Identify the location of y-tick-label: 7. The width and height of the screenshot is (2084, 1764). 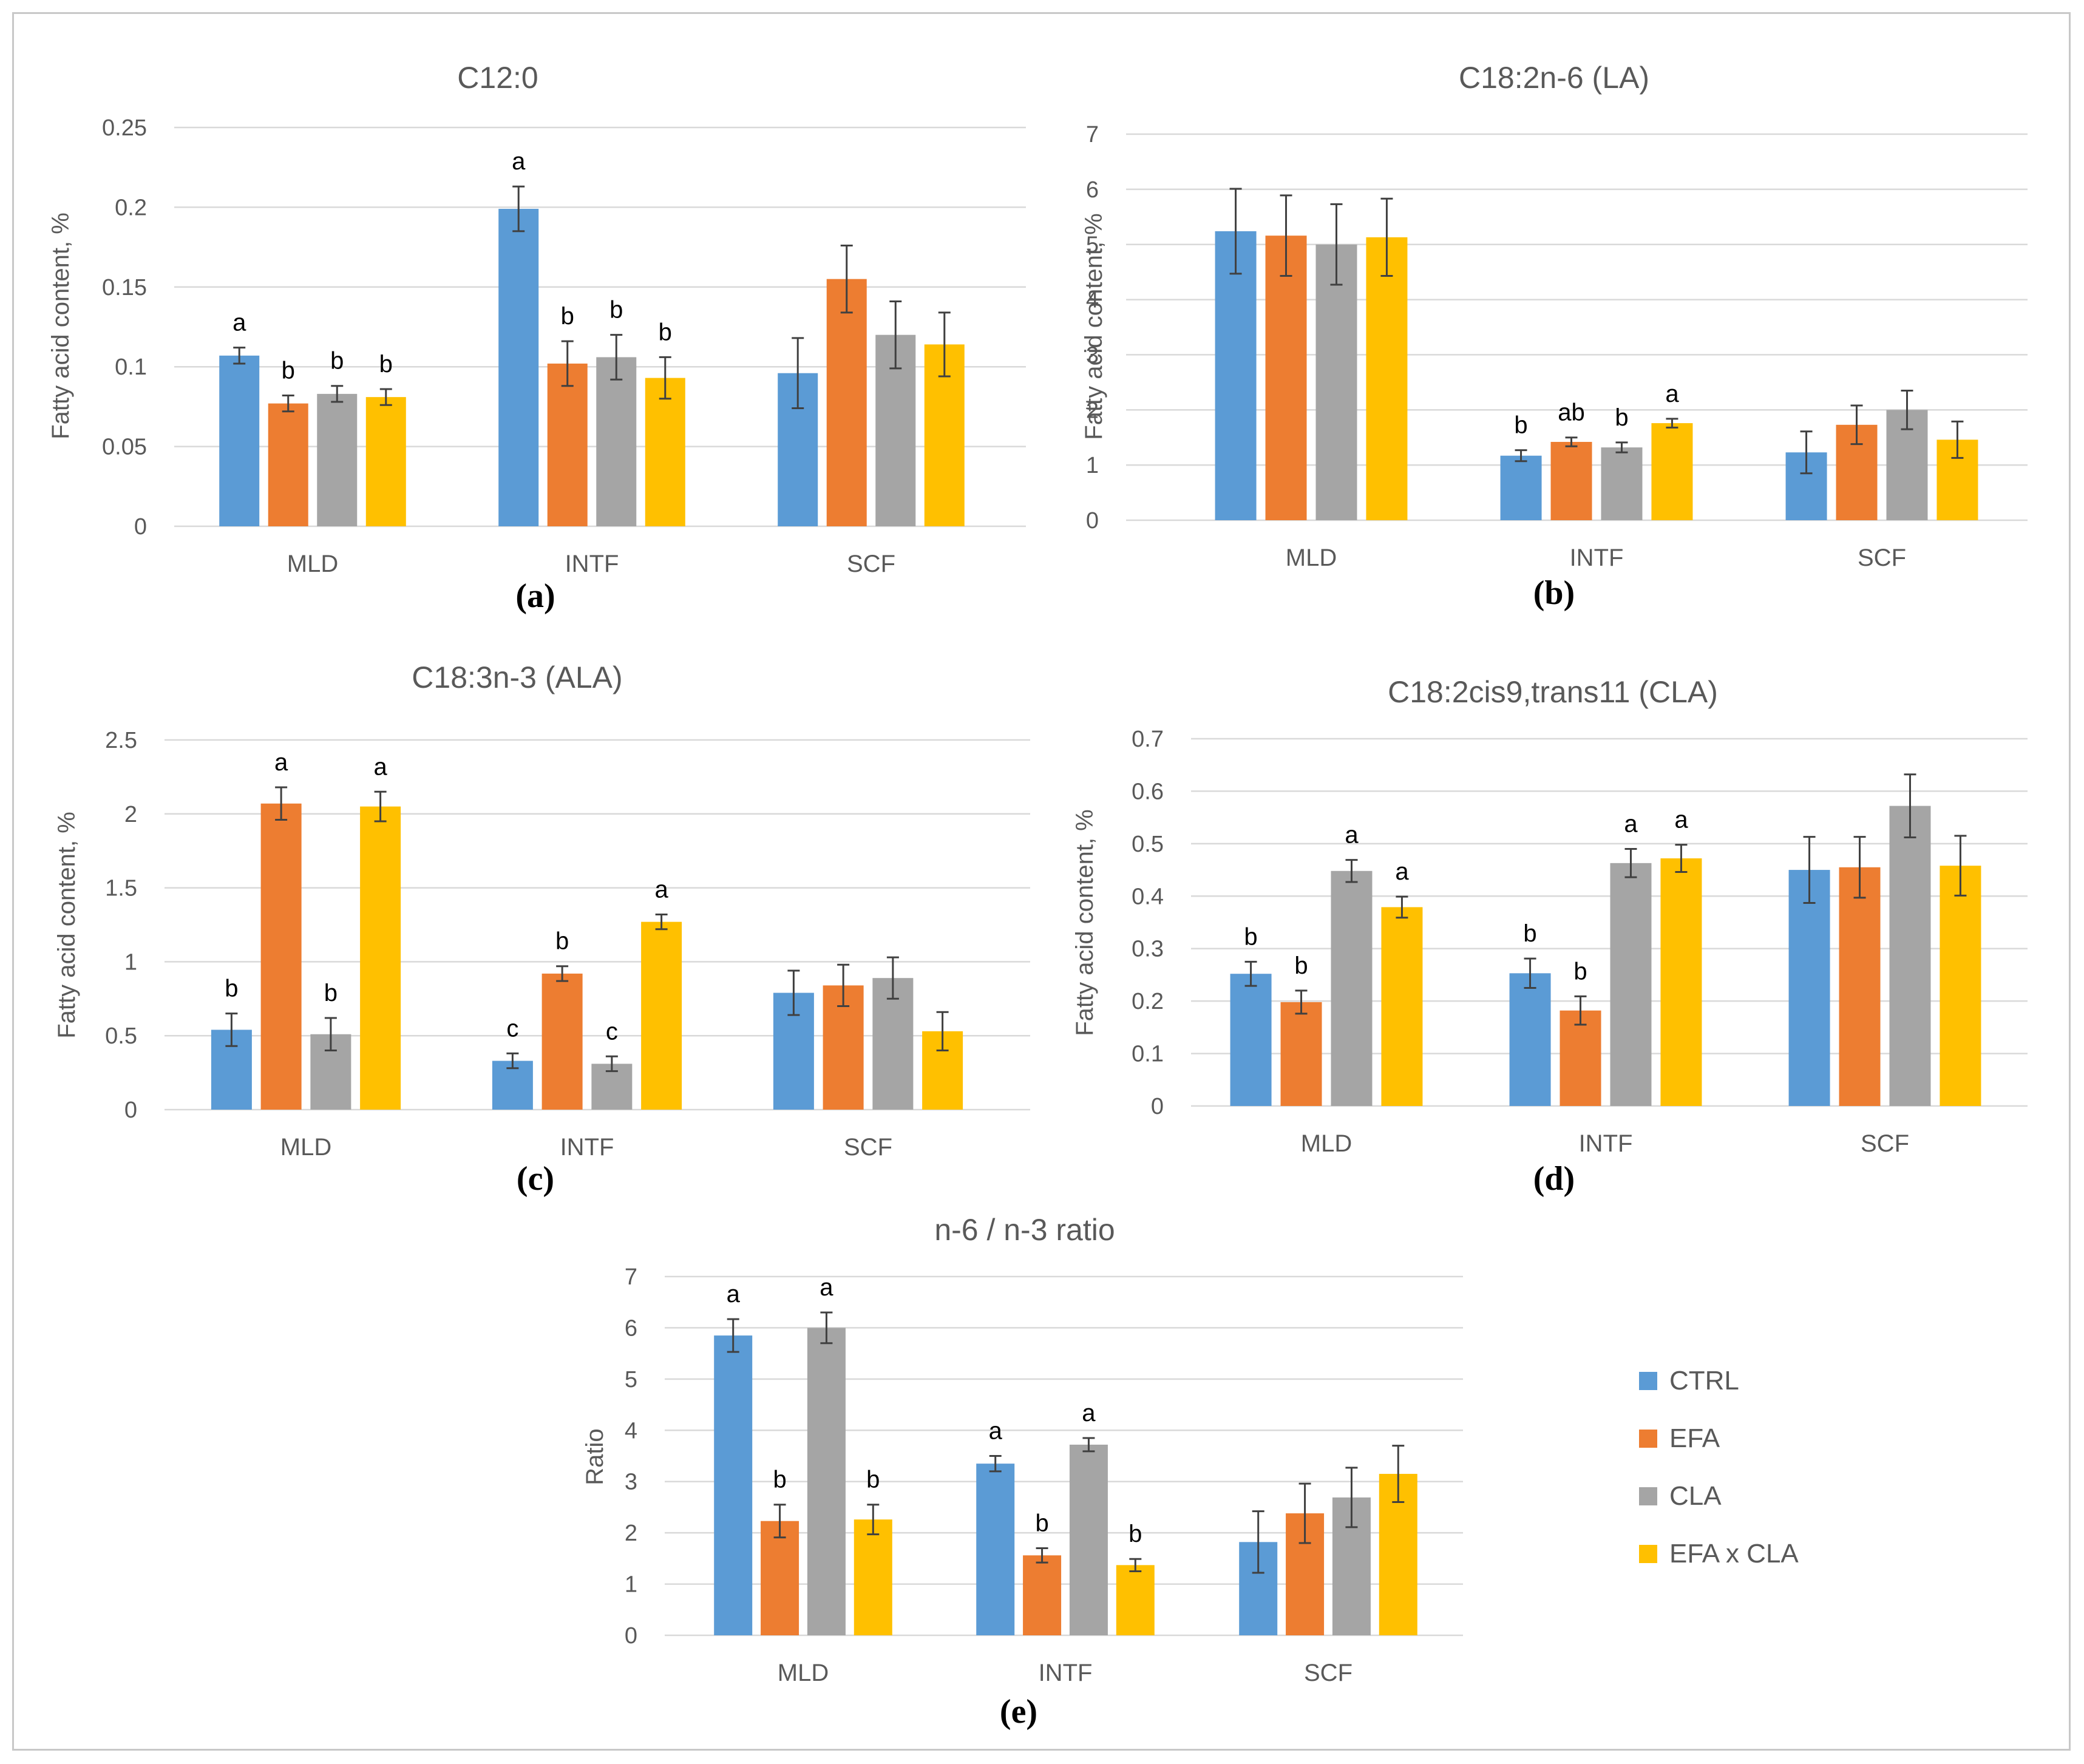
(1092, 135).